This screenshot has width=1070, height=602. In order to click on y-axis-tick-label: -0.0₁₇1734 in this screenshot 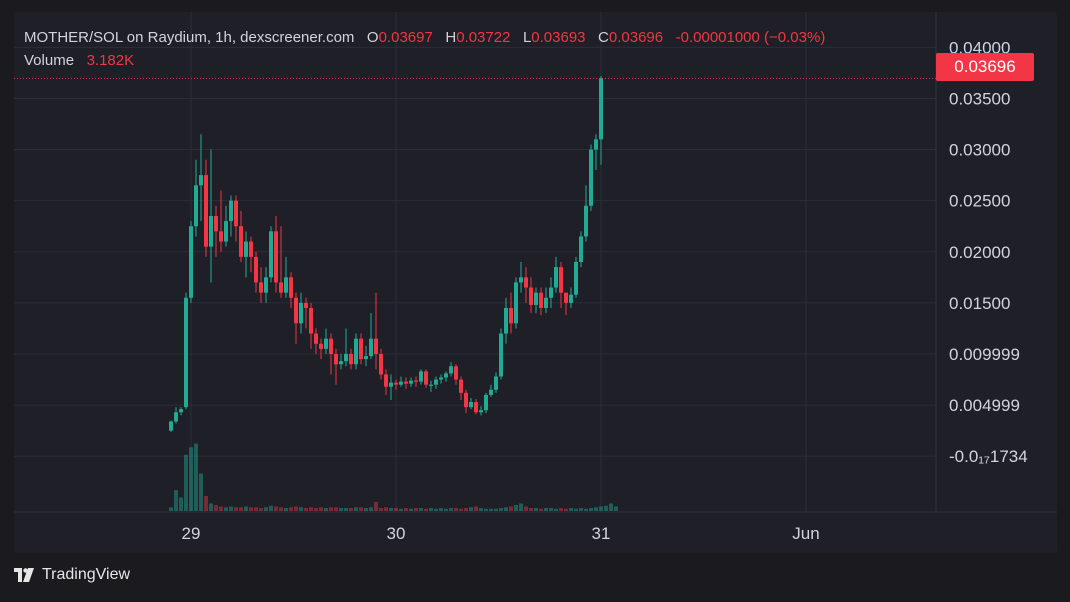, I will do `click(988, 456)`.